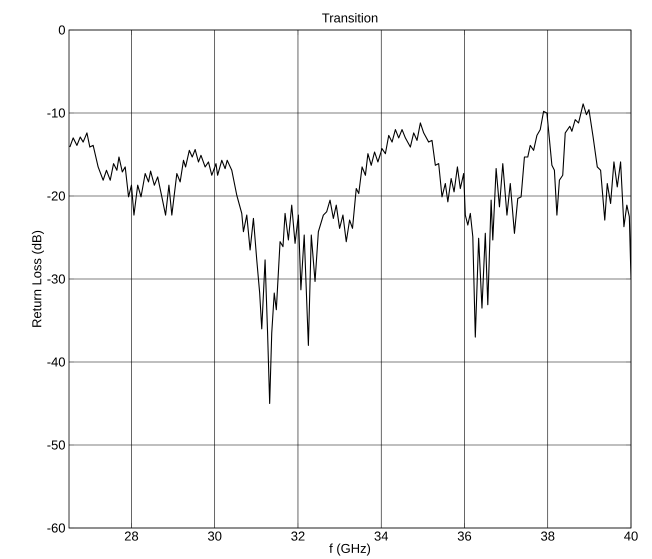 This screenshot has height=559, width=652. Describe the element at coordinates (349, 550) in the screenshot. I see `x-axis-title: f (GHz)` at that location.